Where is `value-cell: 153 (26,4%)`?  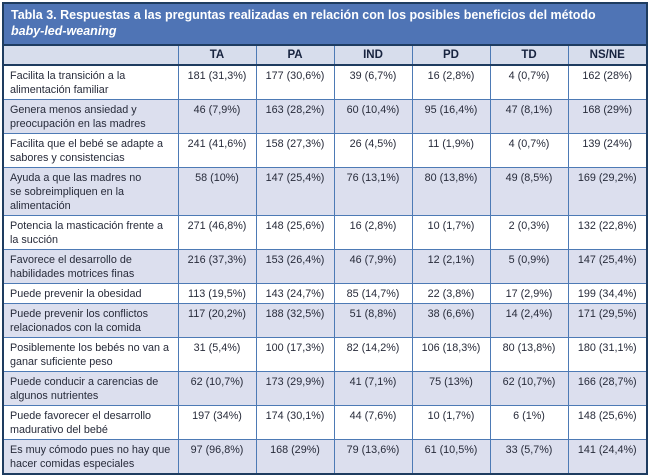
value-cell: 153 (26,4%) is located at coordinates (294, 266).